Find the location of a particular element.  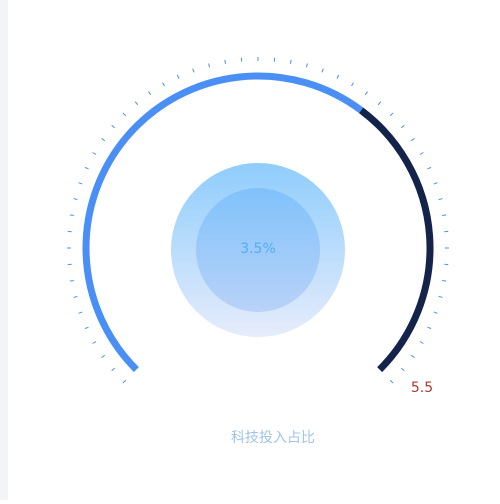

chart-title: 科技投入占比 is located at coordinates (273, 438).